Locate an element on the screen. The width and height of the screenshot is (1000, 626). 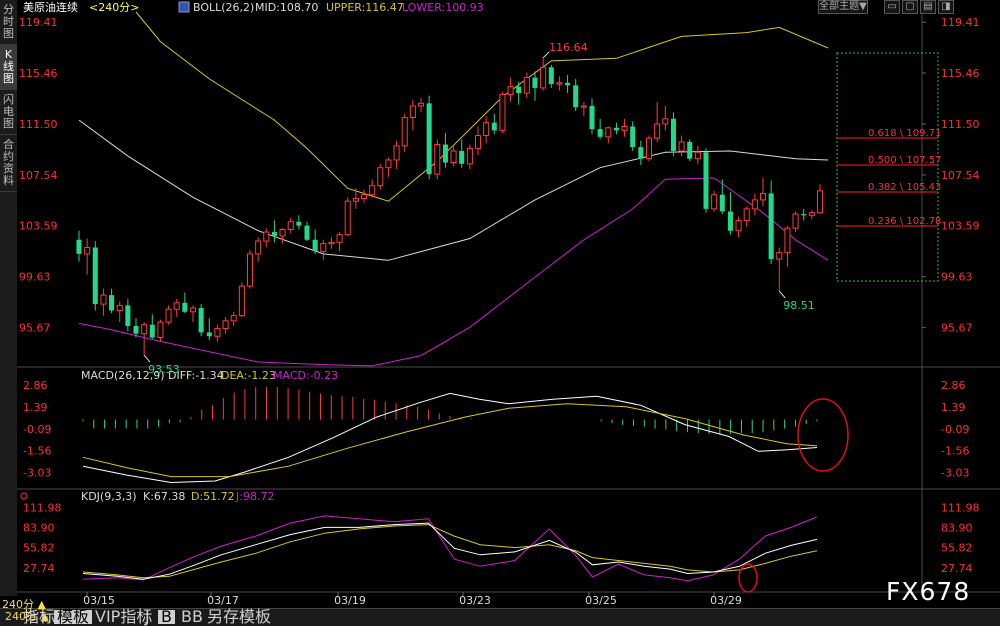
kdj-k-line is located at coordinates (450, 551).